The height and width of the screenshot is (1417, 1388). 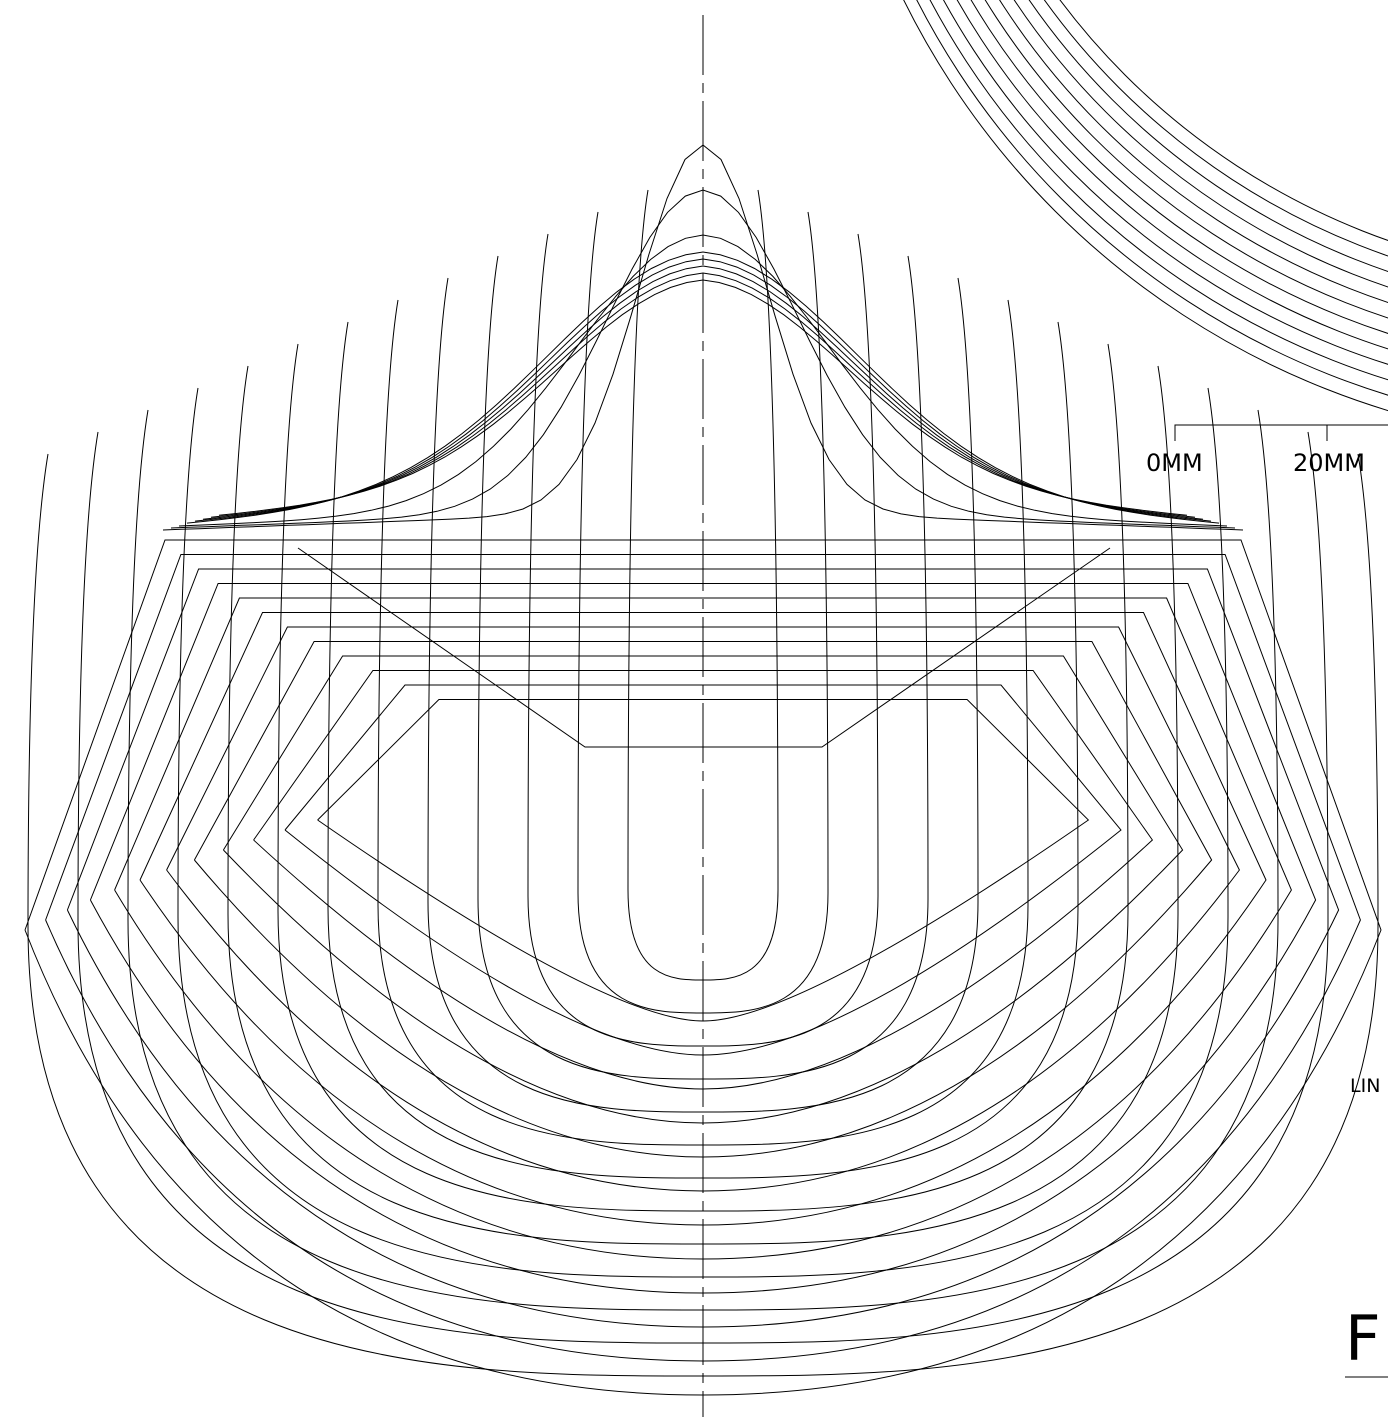 I want to click on section-line, so click(x=703, y=640).